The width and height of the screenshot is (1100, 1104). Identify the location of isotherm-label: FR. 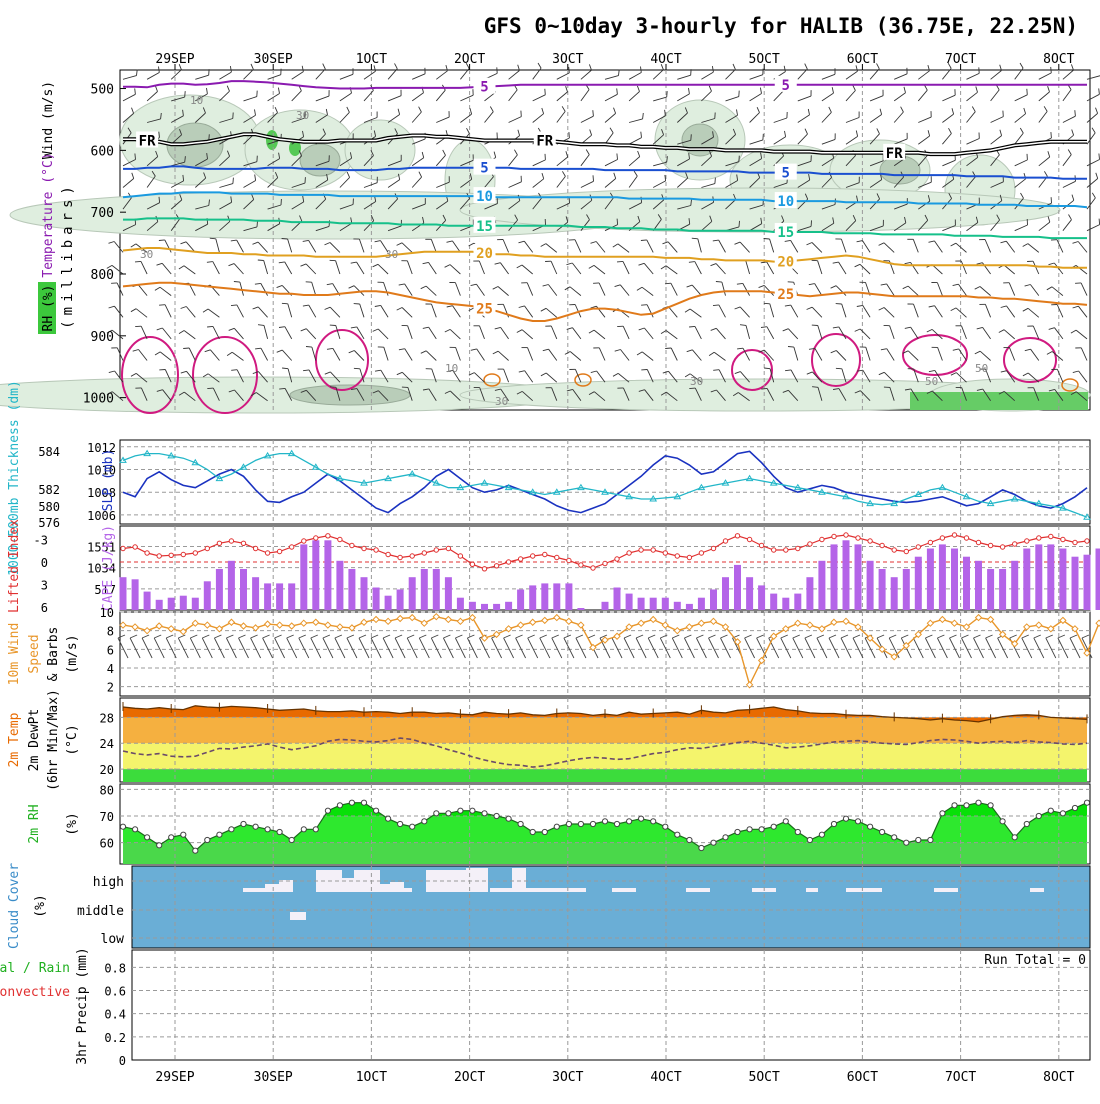
(894, 154).